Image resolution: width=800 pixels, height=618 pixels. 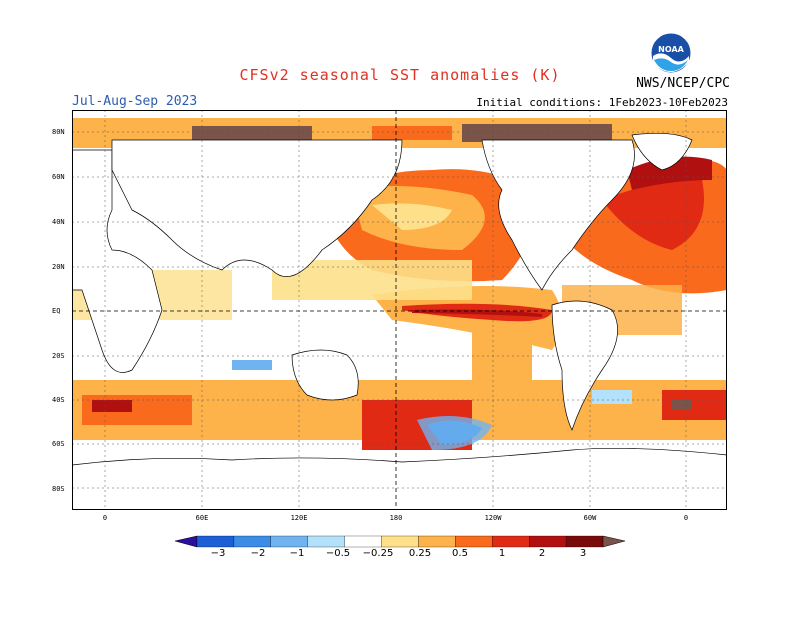 I want to click on lon-label: 60E, so click(x=202, y=518).